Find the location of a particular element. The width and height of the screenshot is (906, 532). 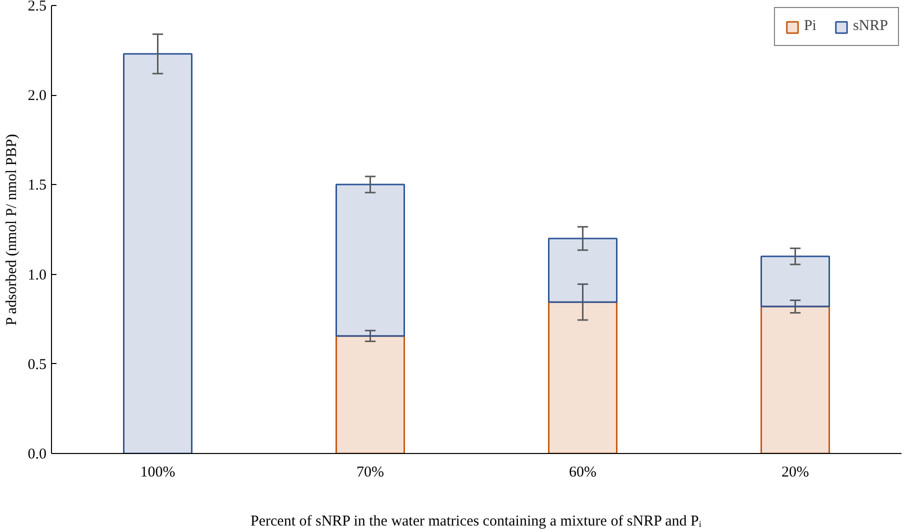

x-tick-label: 100% is located at coordinates (158, 472).